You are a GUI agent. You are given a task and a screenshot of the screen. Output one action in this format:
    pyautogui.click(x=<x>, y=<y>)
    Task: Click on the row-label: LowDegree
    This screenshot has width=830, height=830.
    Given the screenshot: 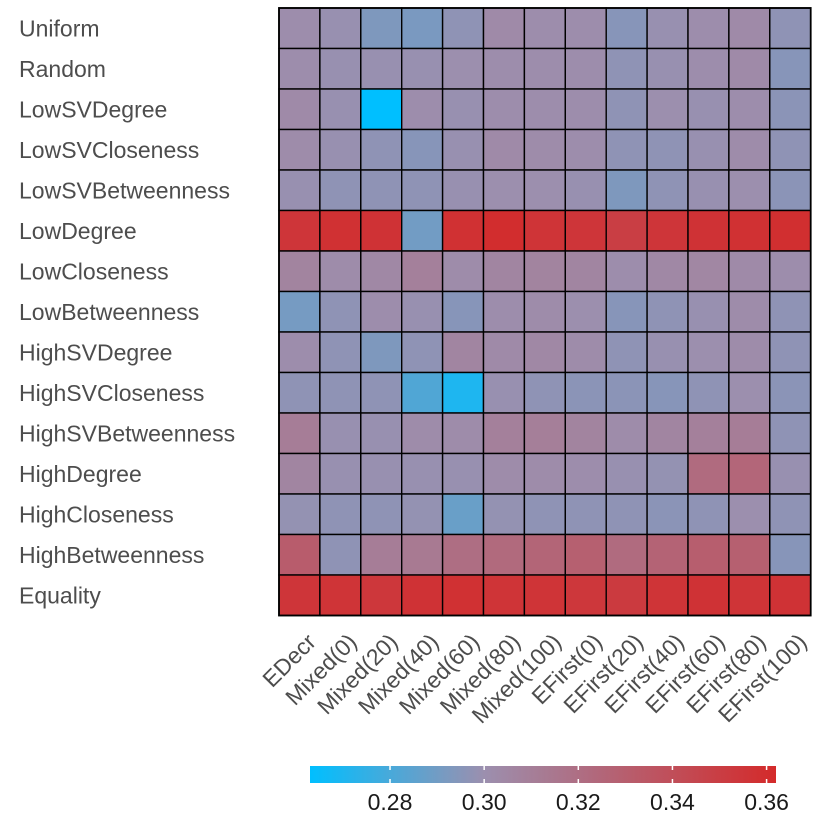 What is the action you would take?
    pyautogui.click(x=78, y=231)
    